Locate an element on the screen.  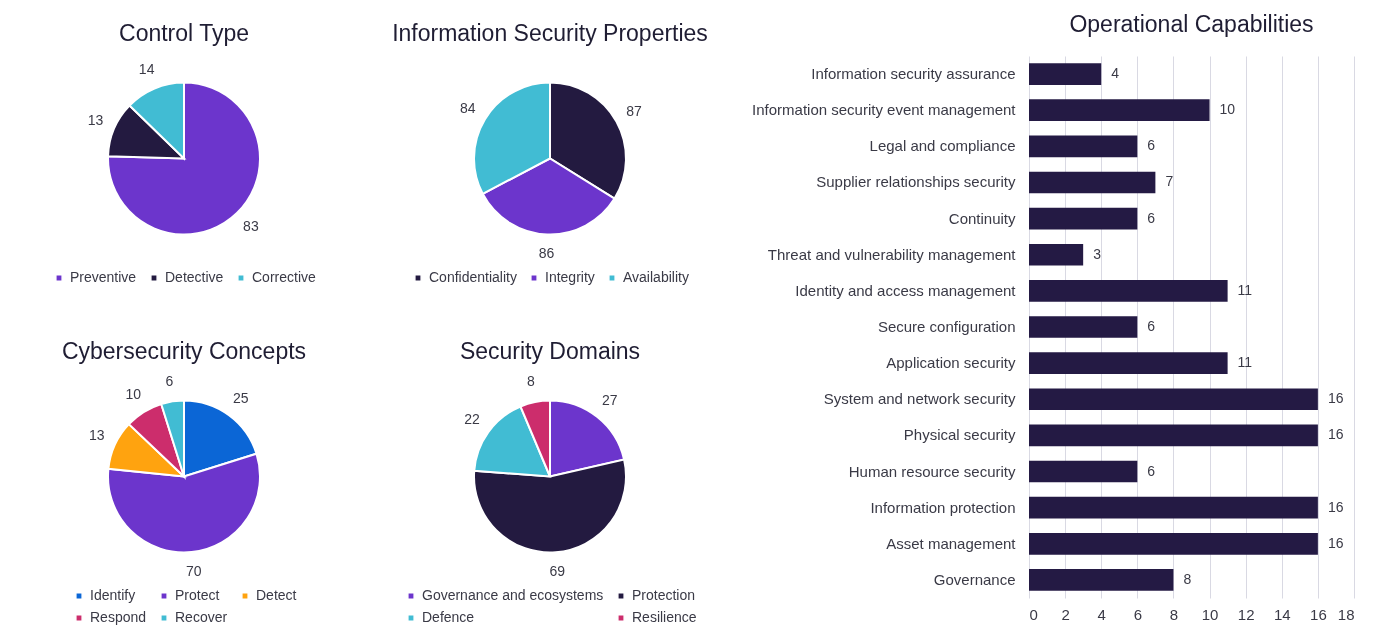
legend-label: Confidentiality is located at coordinates (473, 277).